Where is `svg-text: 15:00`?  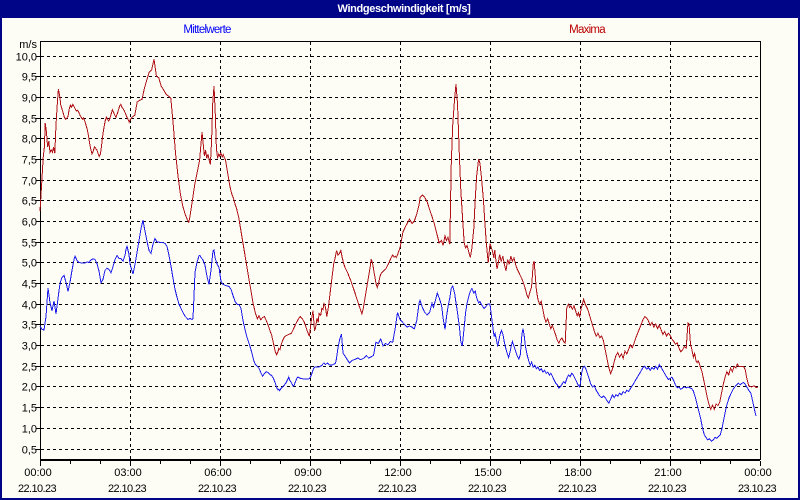 svg-text: 15:00 is located at coordinates (488, 473).